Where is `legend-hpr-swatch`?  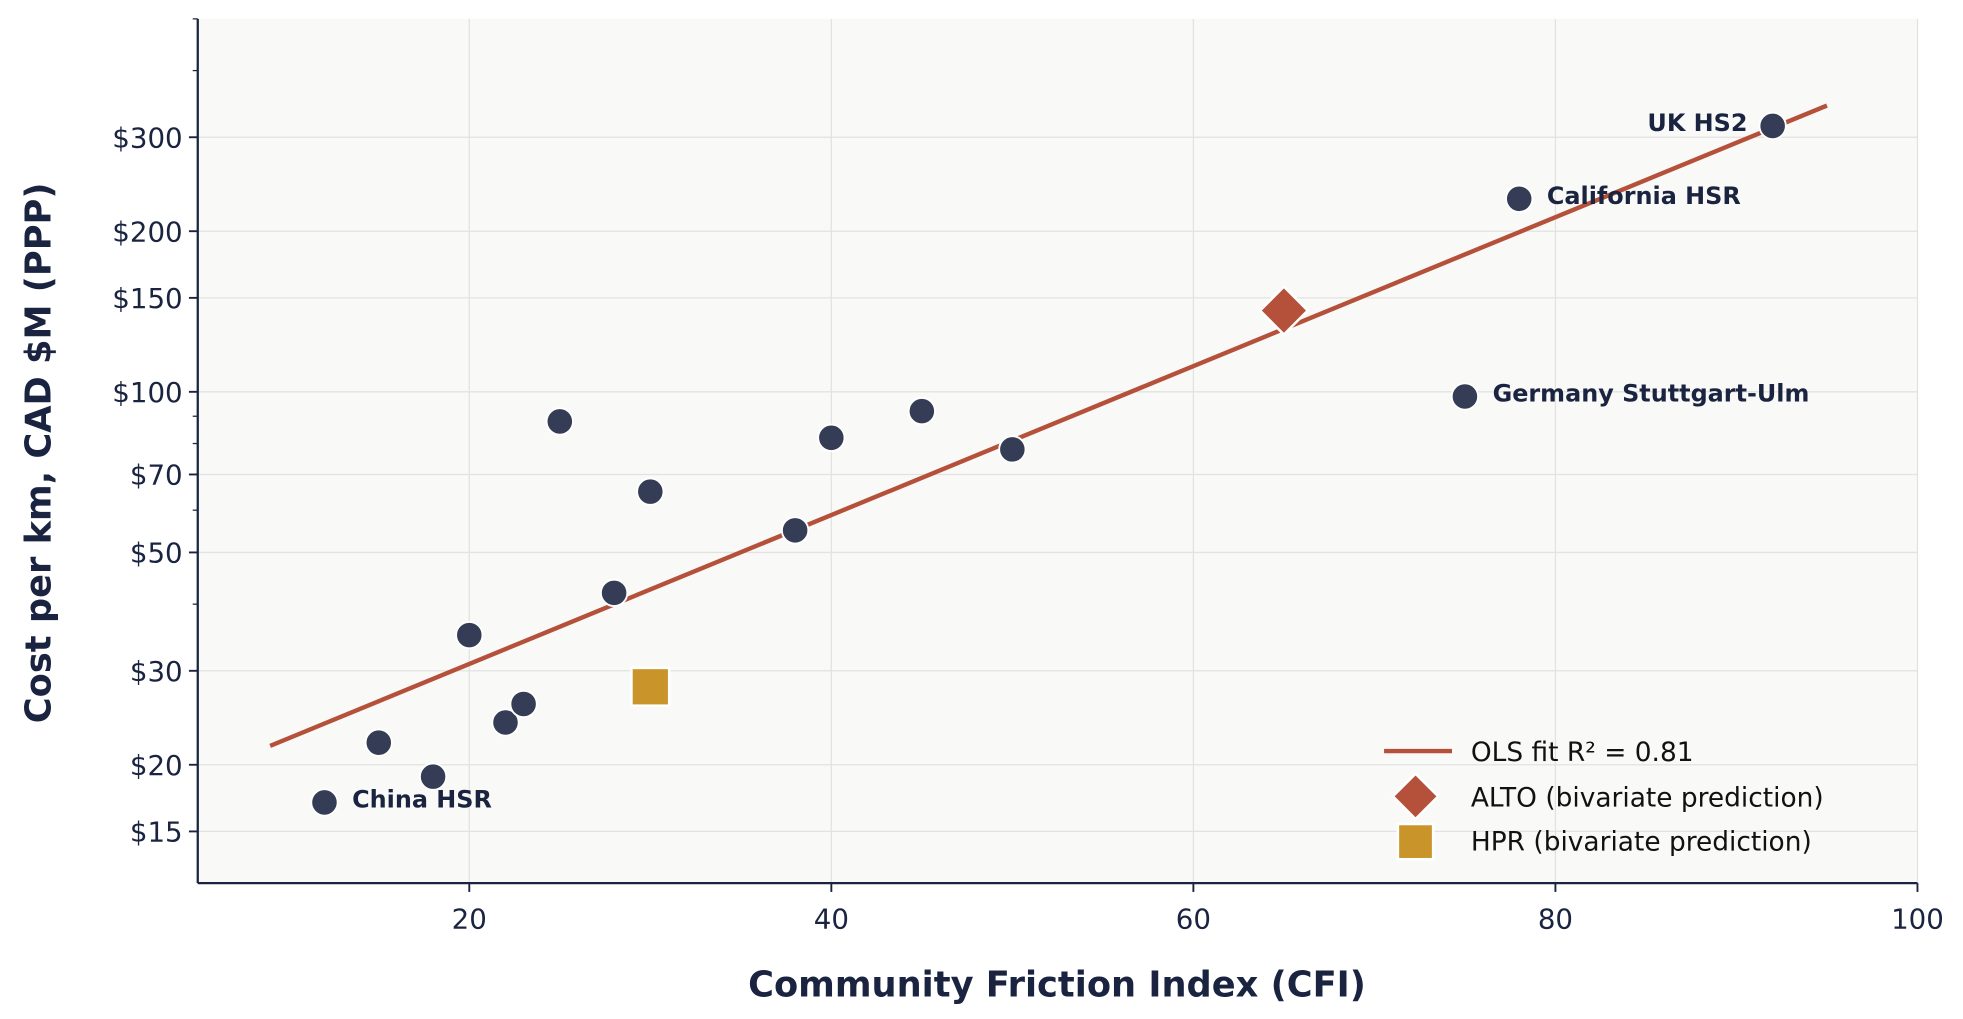 legend-hpr-swatch is located at coordinates (1415, 841).